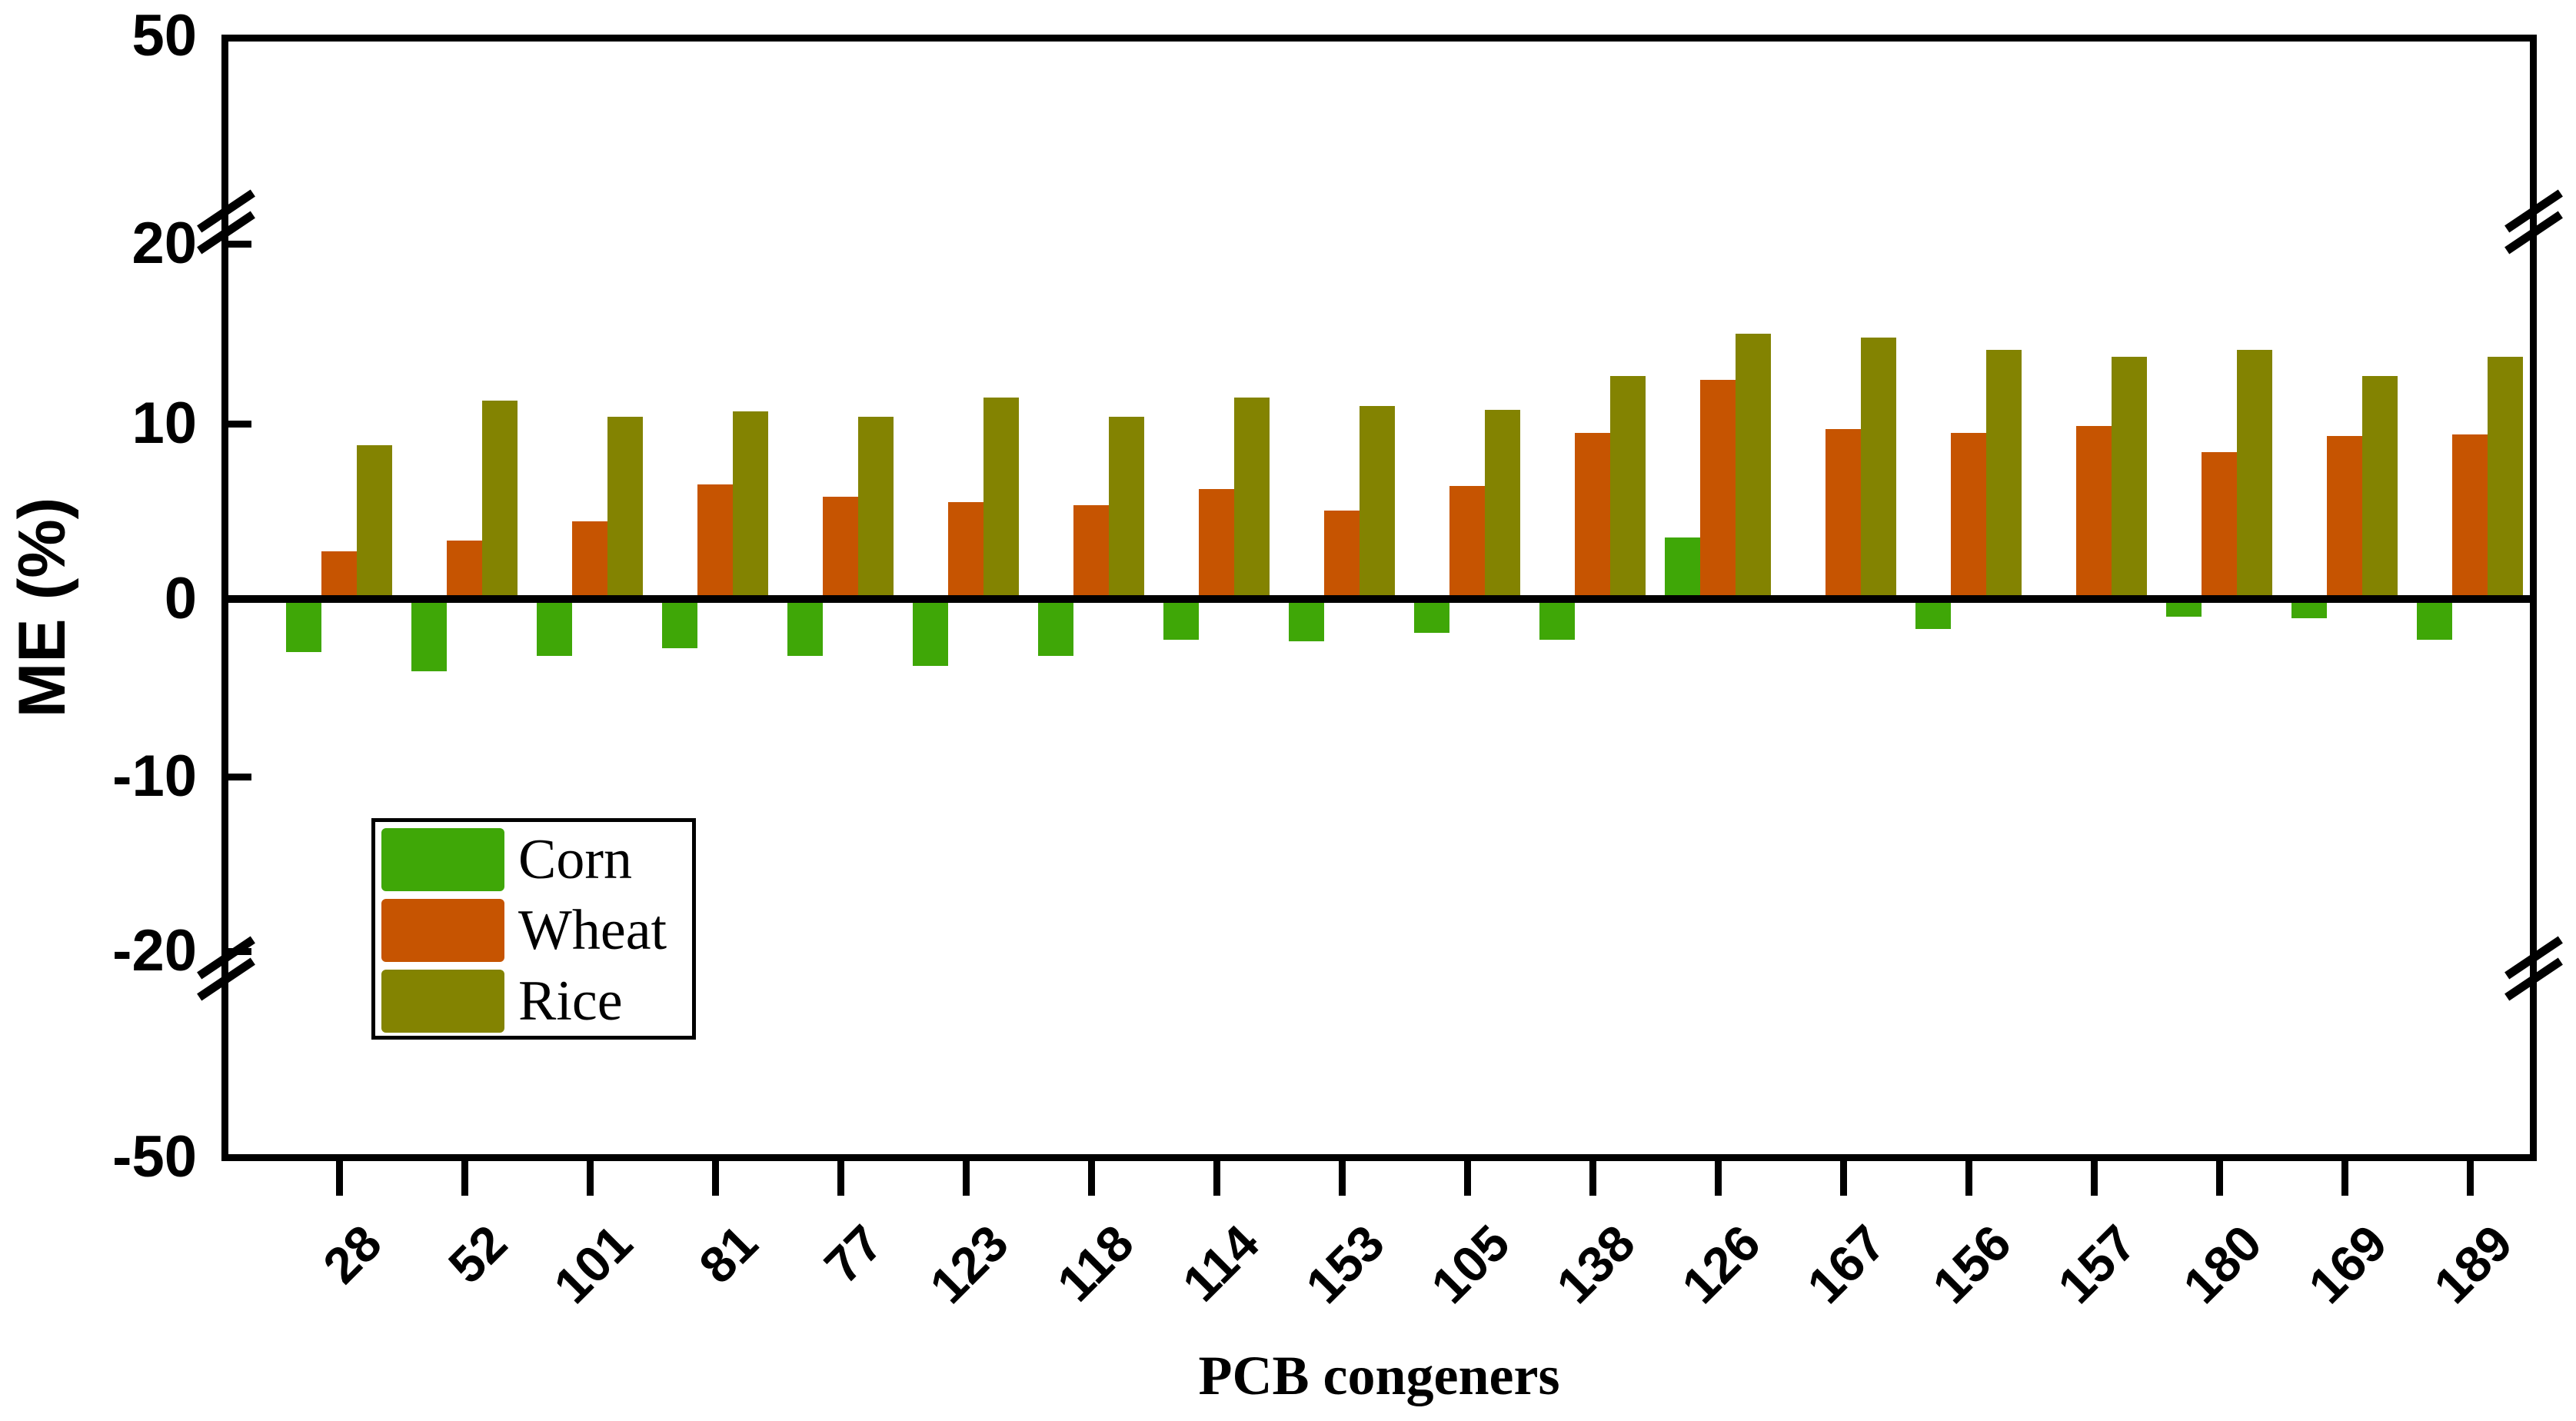  What do you see at coordinates (1095, 1263) in the screenshot?
I see `x-tick-label-118: 118` at bounding box center [1095, 1263].